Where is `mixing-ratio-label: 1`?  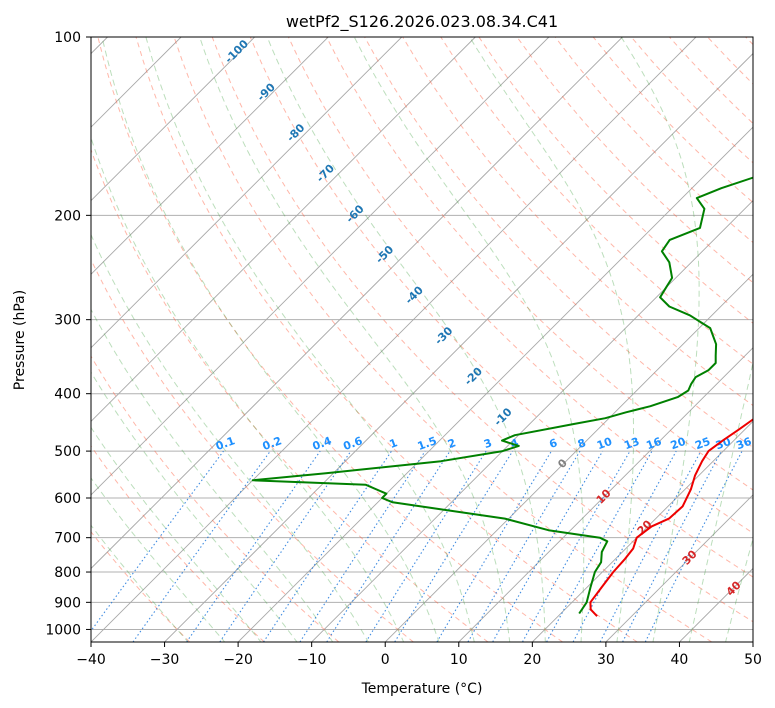
mixing-ratio-label: 1 is located at coordinates (394, 443).